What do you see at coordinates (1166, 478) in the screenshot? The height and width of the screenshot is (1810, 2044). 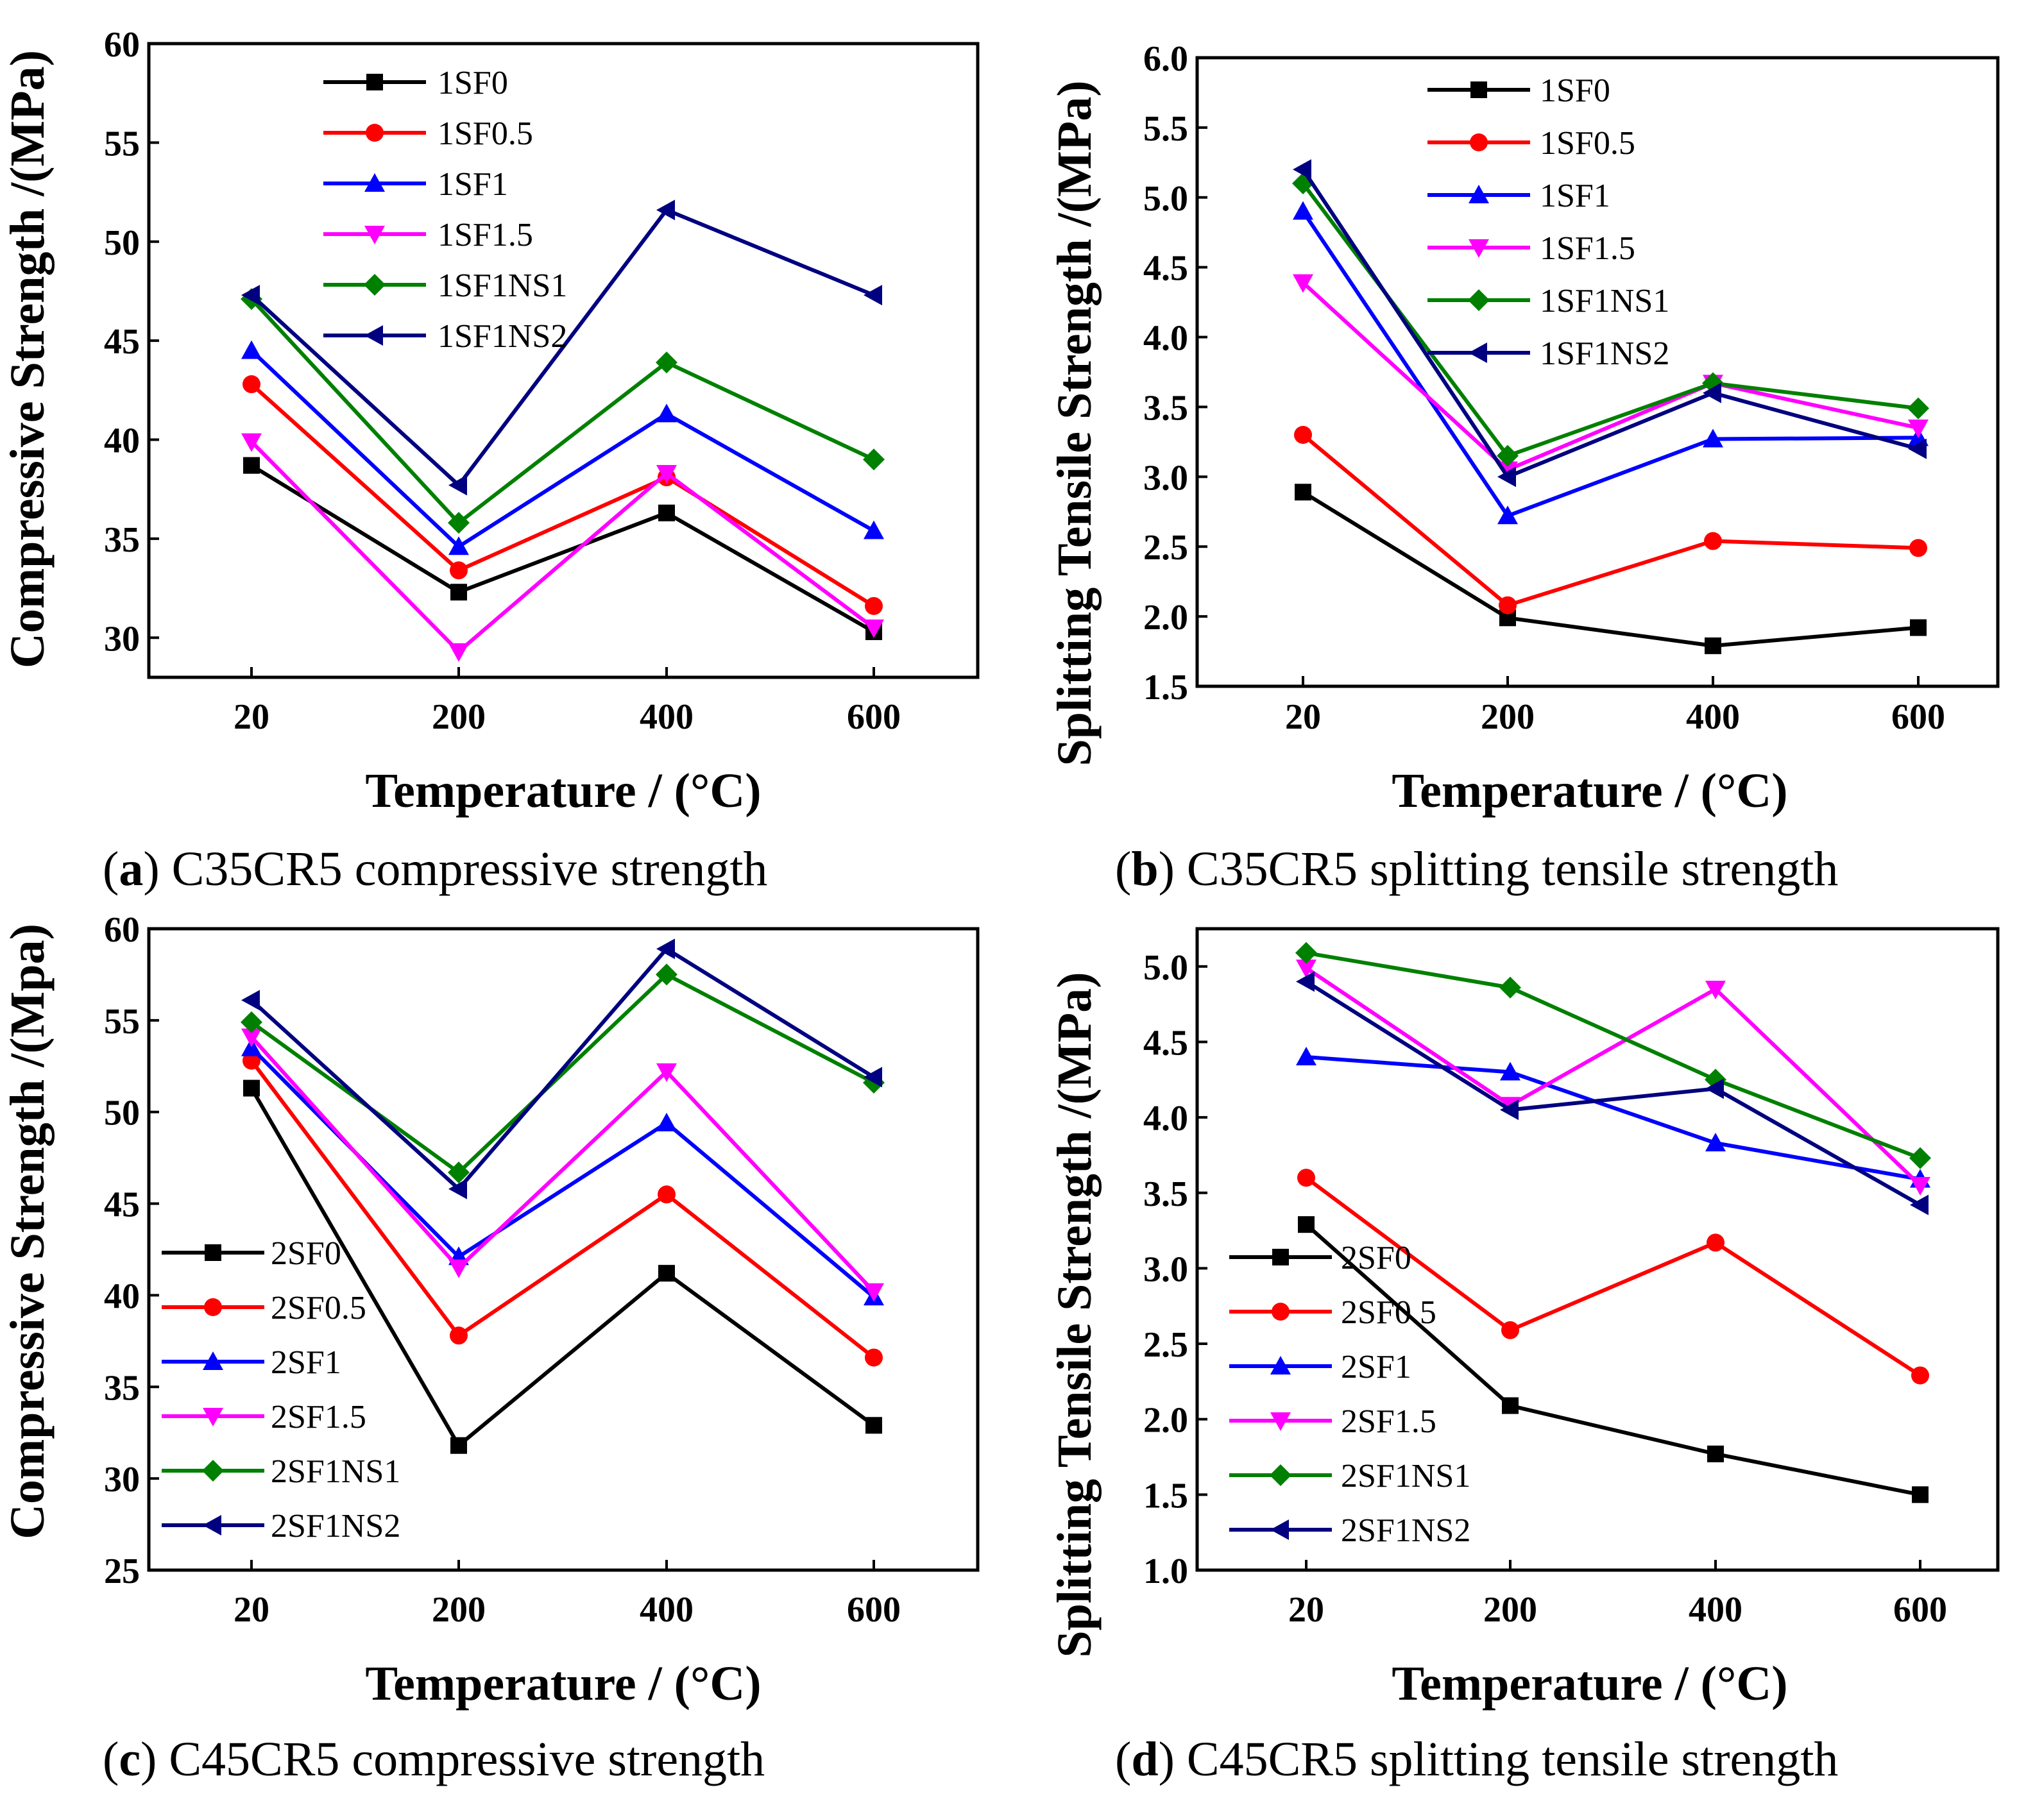 I see `panel-b-ytick-label: 3.0` at bounding box center [1166, 478].